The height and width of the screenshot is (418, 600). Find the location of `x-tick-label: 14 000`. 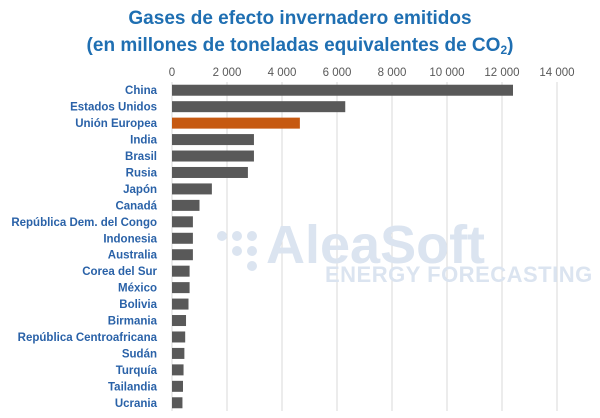

x-tick-label: 14 000 is located at coordinates (556, 73).